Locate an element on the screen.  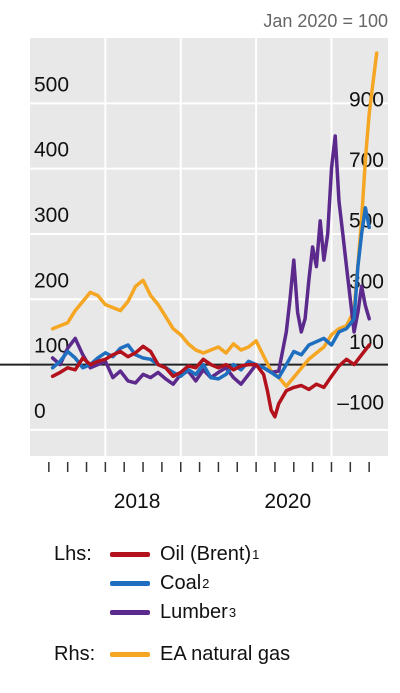
series-line-oil-brent is located at coordinates (210, 381).